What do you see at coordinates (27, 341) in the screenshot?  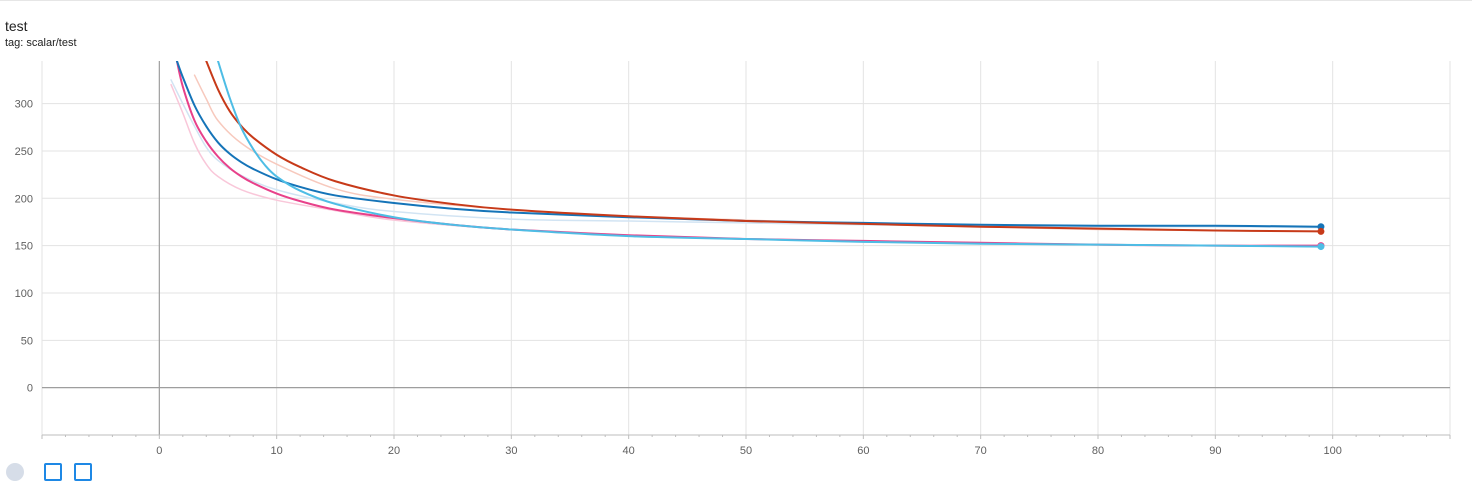 I see `y-tick-label: 50` at bounding box center [27, 341].